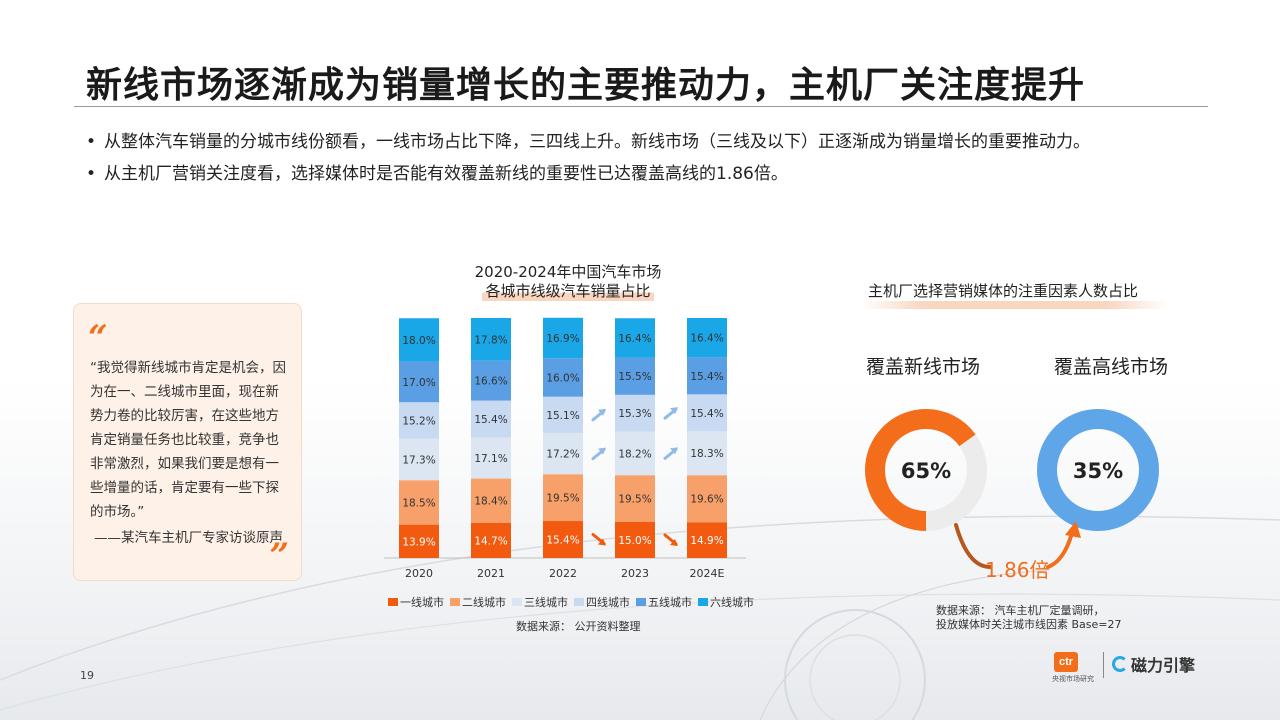 The image size is (1280, 720). I want to click on donut-panel-title: 主机厂选择营销媒体的注重因素人数占比, so click(1003, 291).